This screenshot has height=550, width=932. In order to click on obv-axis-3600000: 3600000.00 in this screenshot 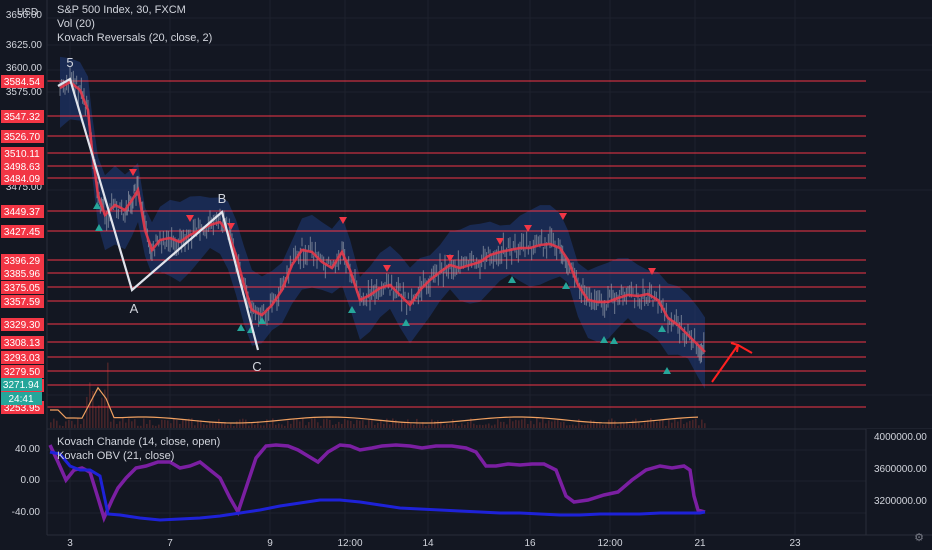, I will do `click(900, 469)`.